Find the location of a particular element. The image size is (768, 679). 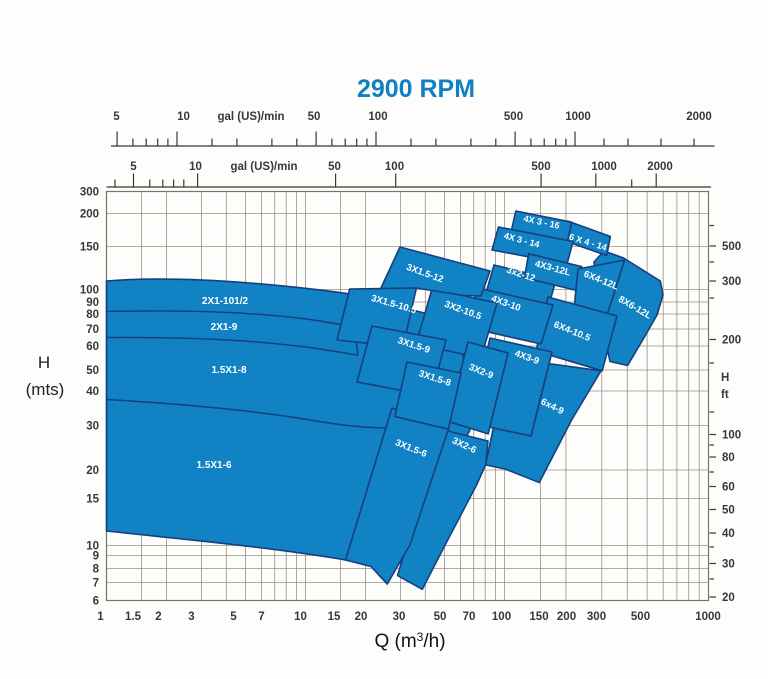

svg-text: 1.5X1-8 is located at coordinates (228, 370).